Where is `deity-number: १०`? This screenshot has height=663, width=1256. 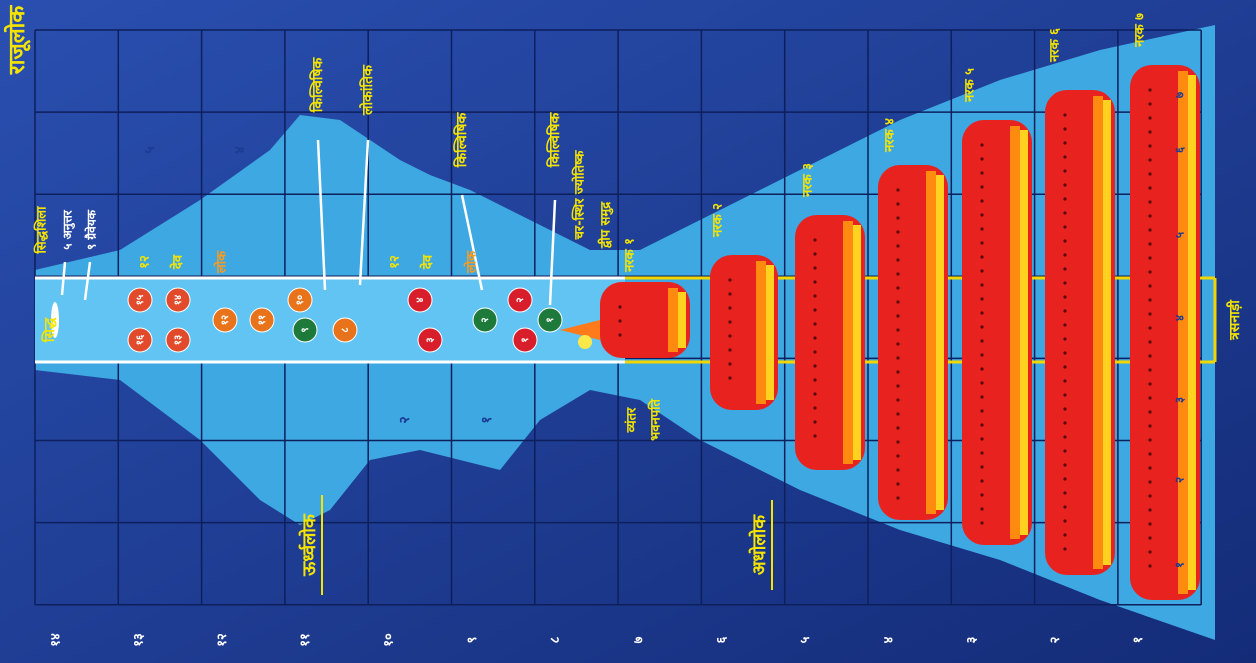
deity-number: १० is located at coordinates (300, 300).